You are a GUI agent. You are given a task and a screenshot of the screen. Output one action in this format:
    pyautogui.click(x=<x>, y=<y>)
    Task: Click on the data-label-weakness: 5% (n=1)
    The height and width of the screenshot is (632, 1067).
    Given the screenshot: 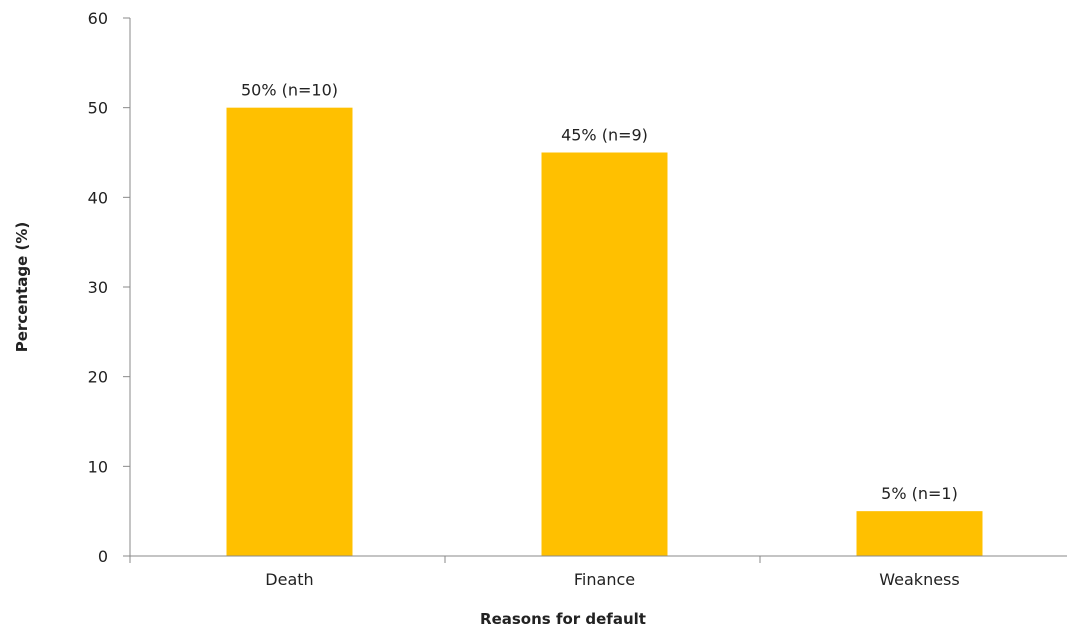 What is the action you would take?
    pyautogui.click(x=919, y=493)
    